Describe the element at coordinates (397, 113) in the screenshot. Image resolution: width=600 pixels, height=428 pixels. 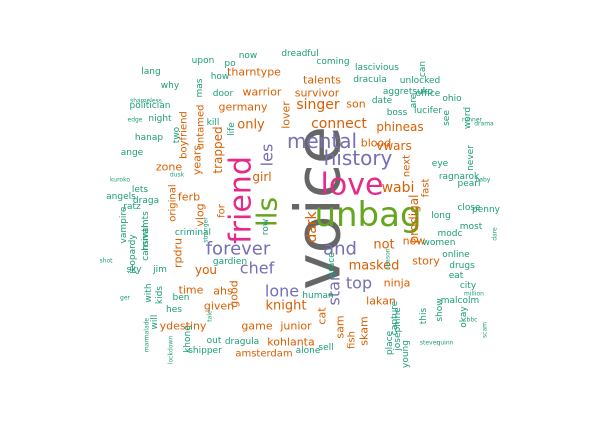
I see `word-boss: boss` at that location.